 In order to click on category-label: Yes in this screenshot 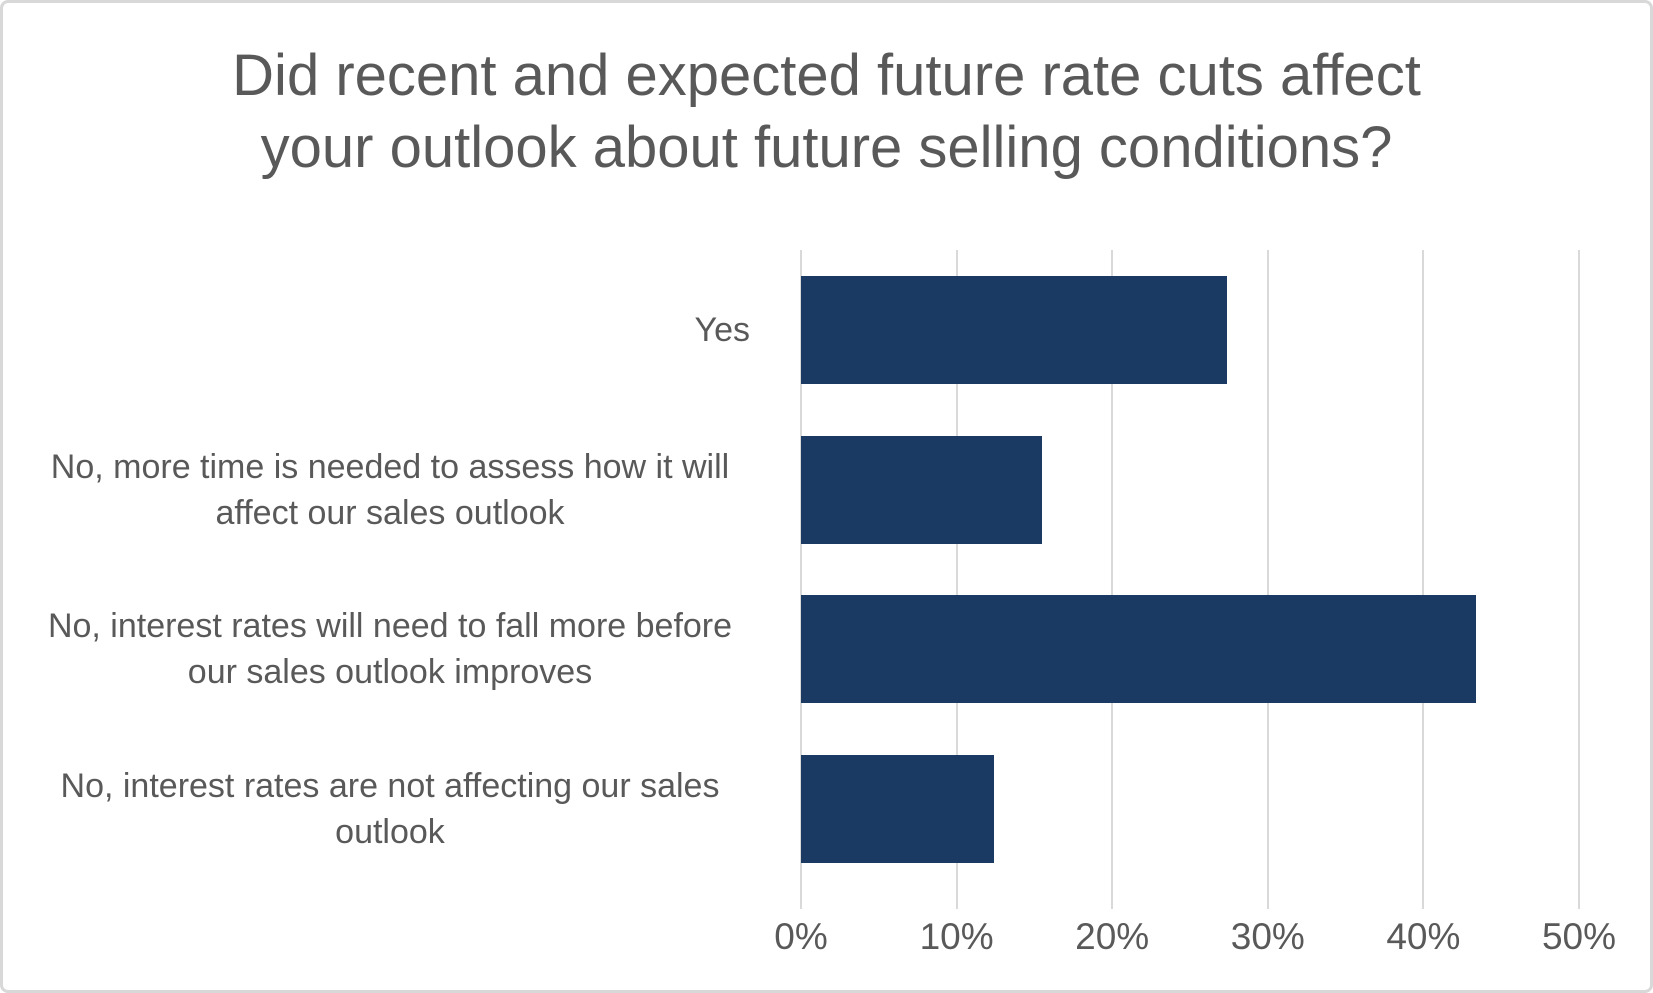, I will do `click(722, 329)`.